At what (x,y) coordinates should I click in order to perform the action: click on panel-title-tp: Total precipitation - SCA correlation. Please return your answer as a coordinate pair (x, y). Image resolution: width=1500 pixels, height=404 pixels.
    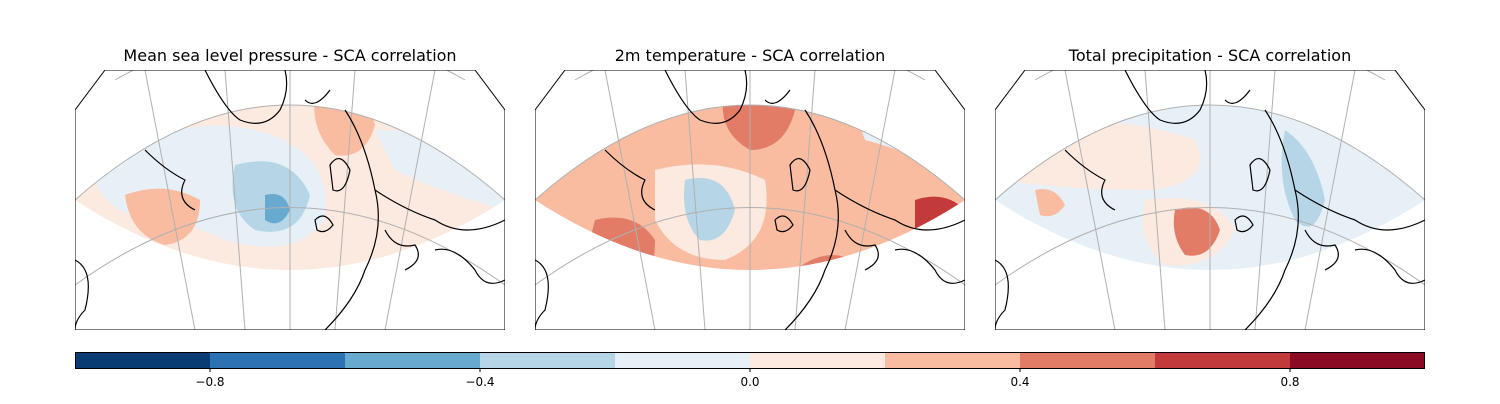
    Looking at the image, I should click on (1210, 55).